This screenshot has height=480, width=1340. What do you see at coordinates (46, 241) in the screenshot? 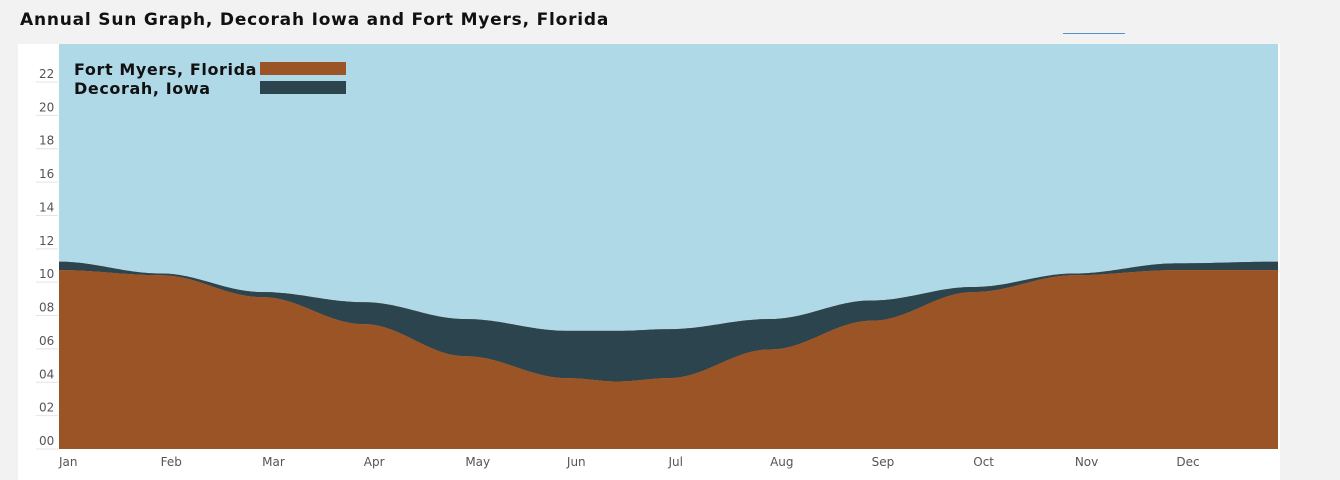
I see `y-tick-label: 12` at bounding box center [46, 241].